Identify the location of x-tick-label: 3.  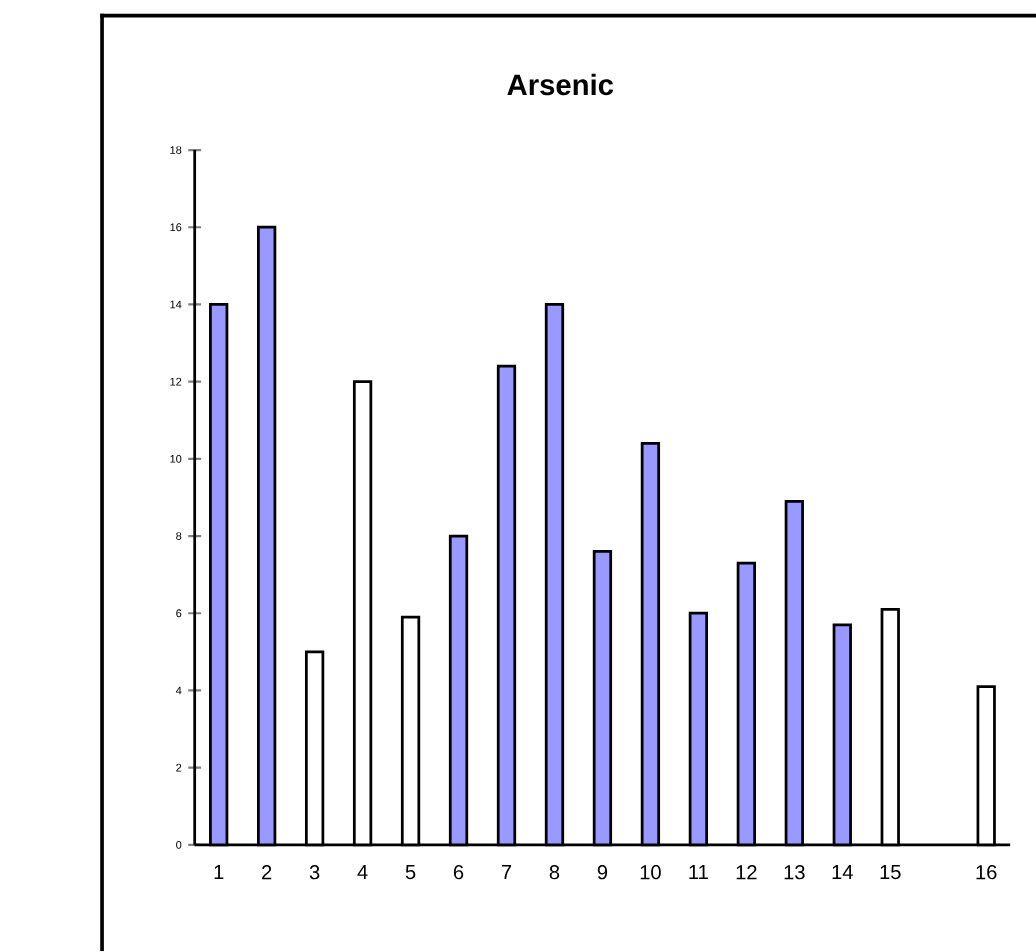
(314, 872).